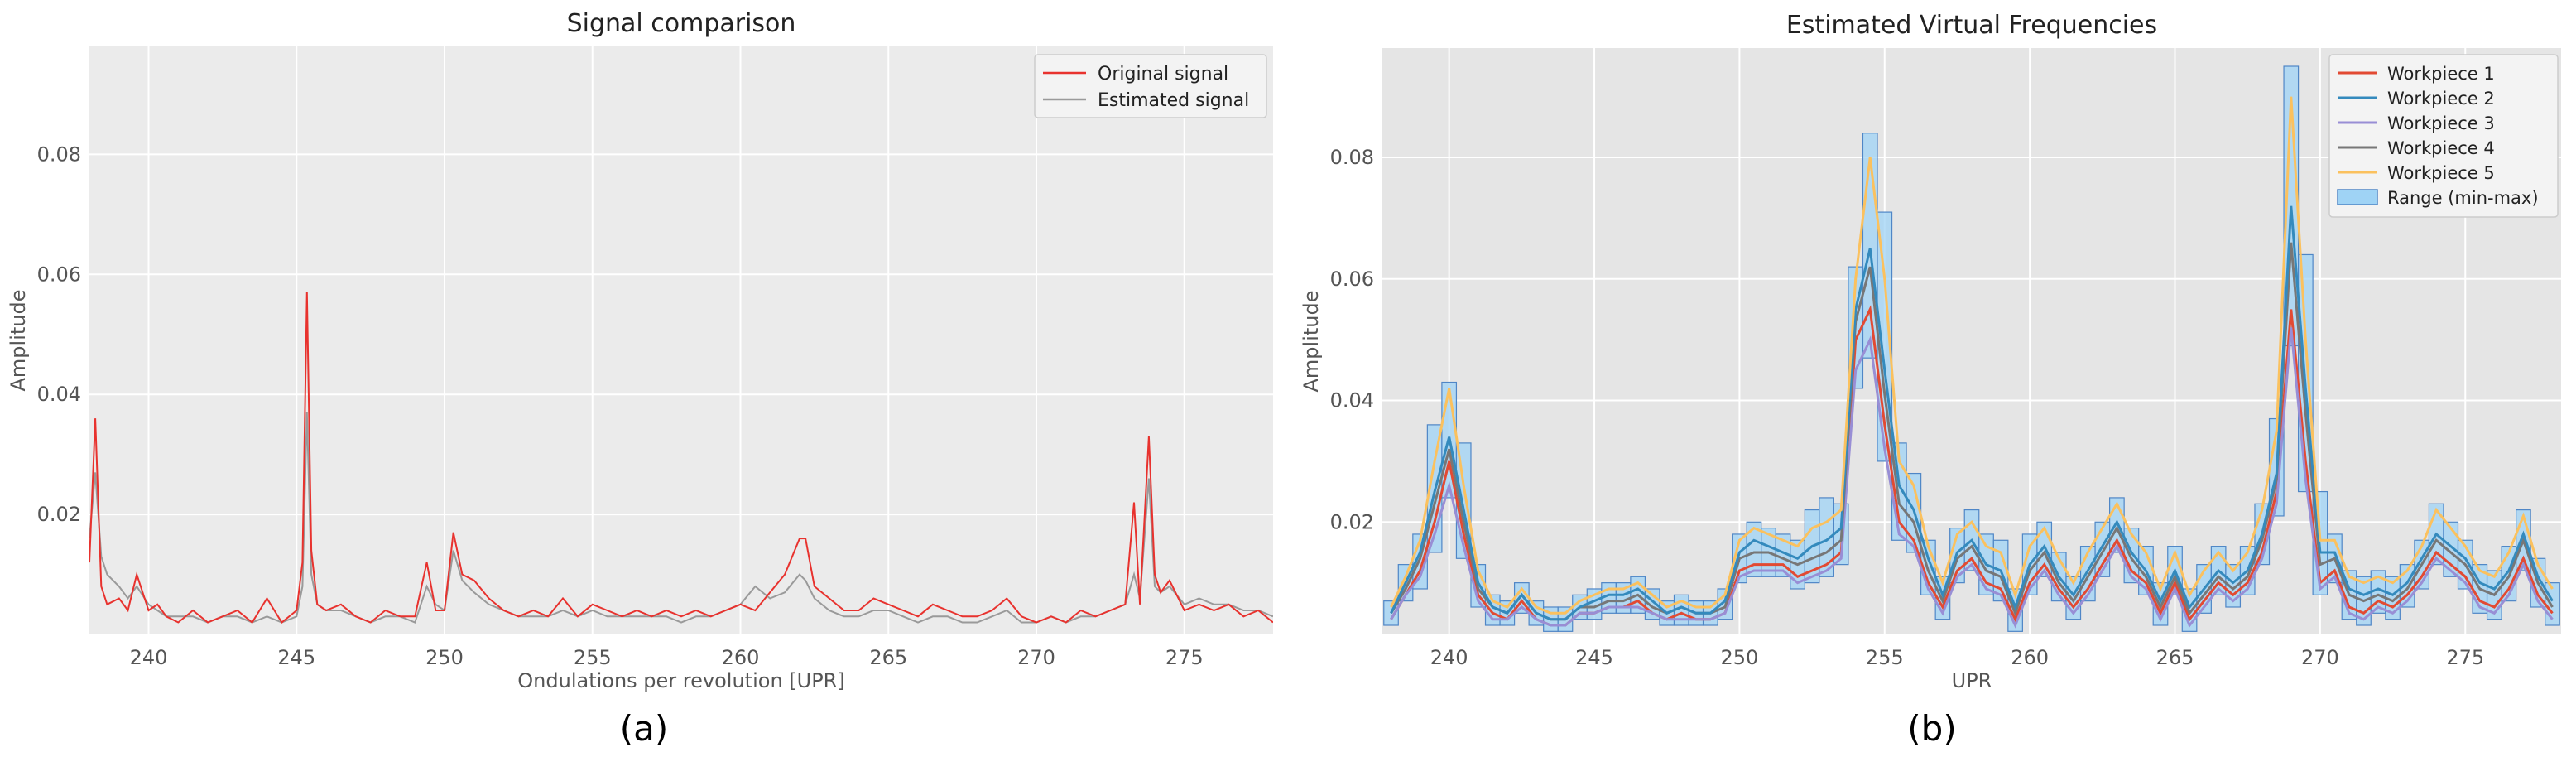 This screenshot has width=2576, height=757. I want to click on chart-a-ytick-label: 0.02, so click(59, 514).